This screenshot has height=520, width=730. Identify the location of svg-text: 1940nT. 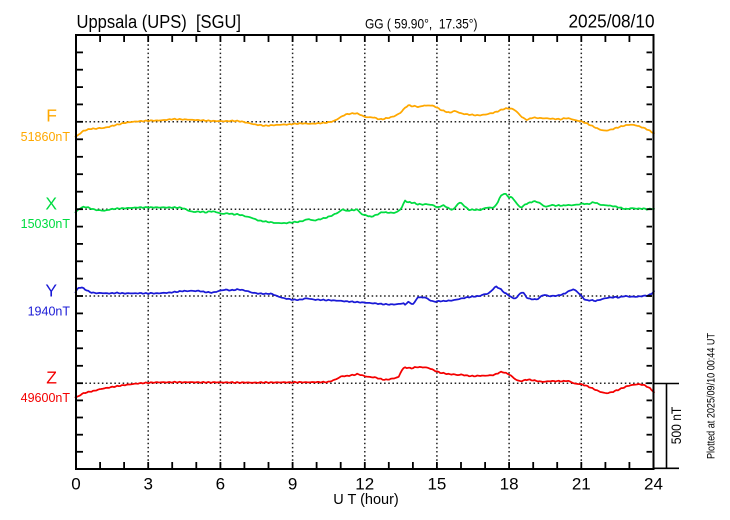
(49, 312).